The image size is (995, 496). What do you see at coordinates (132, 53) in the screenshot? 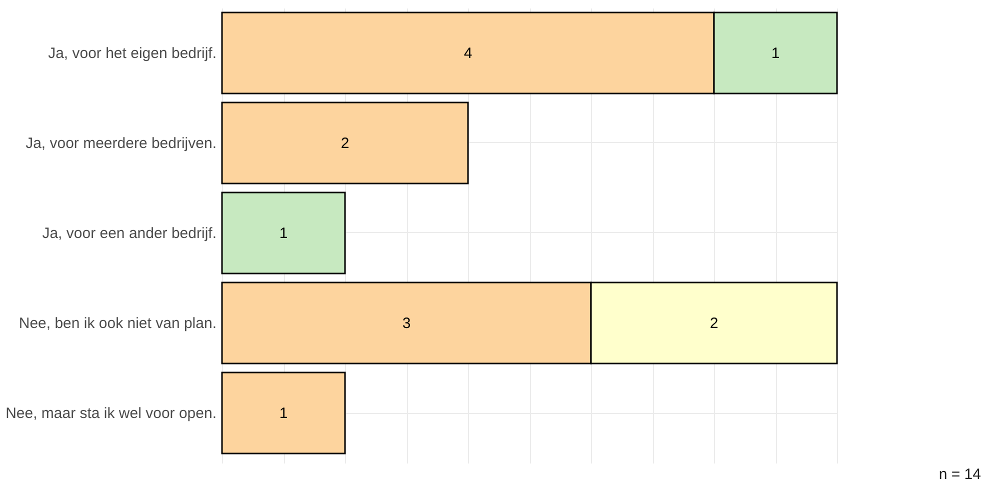
I see `y-tick-label: Ja, voor het eigen bedrijf.` at bounding box center [132, 53].